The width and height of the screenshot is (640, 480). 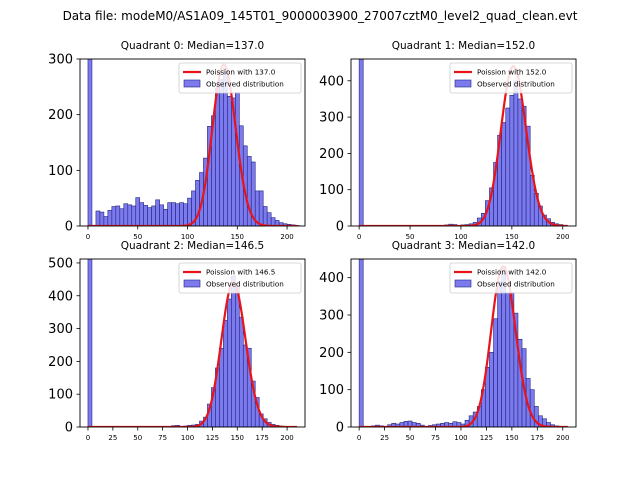 I want to click on x-tick-label: 25, so click(x=112, y=438).